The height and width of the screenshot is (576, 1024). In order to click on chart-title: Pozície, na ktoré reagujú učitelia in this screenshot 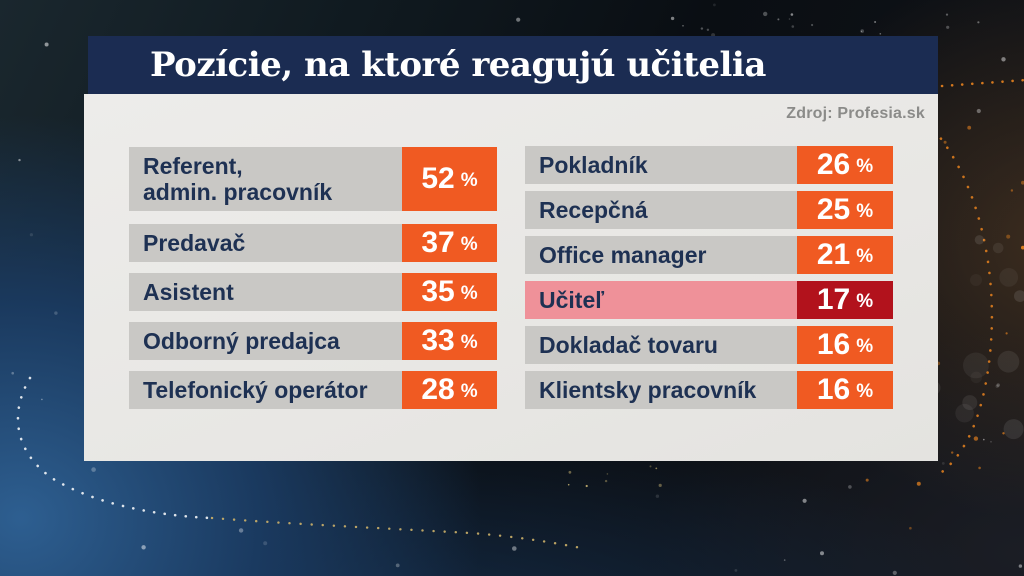, I will do `click(458, 65)`.